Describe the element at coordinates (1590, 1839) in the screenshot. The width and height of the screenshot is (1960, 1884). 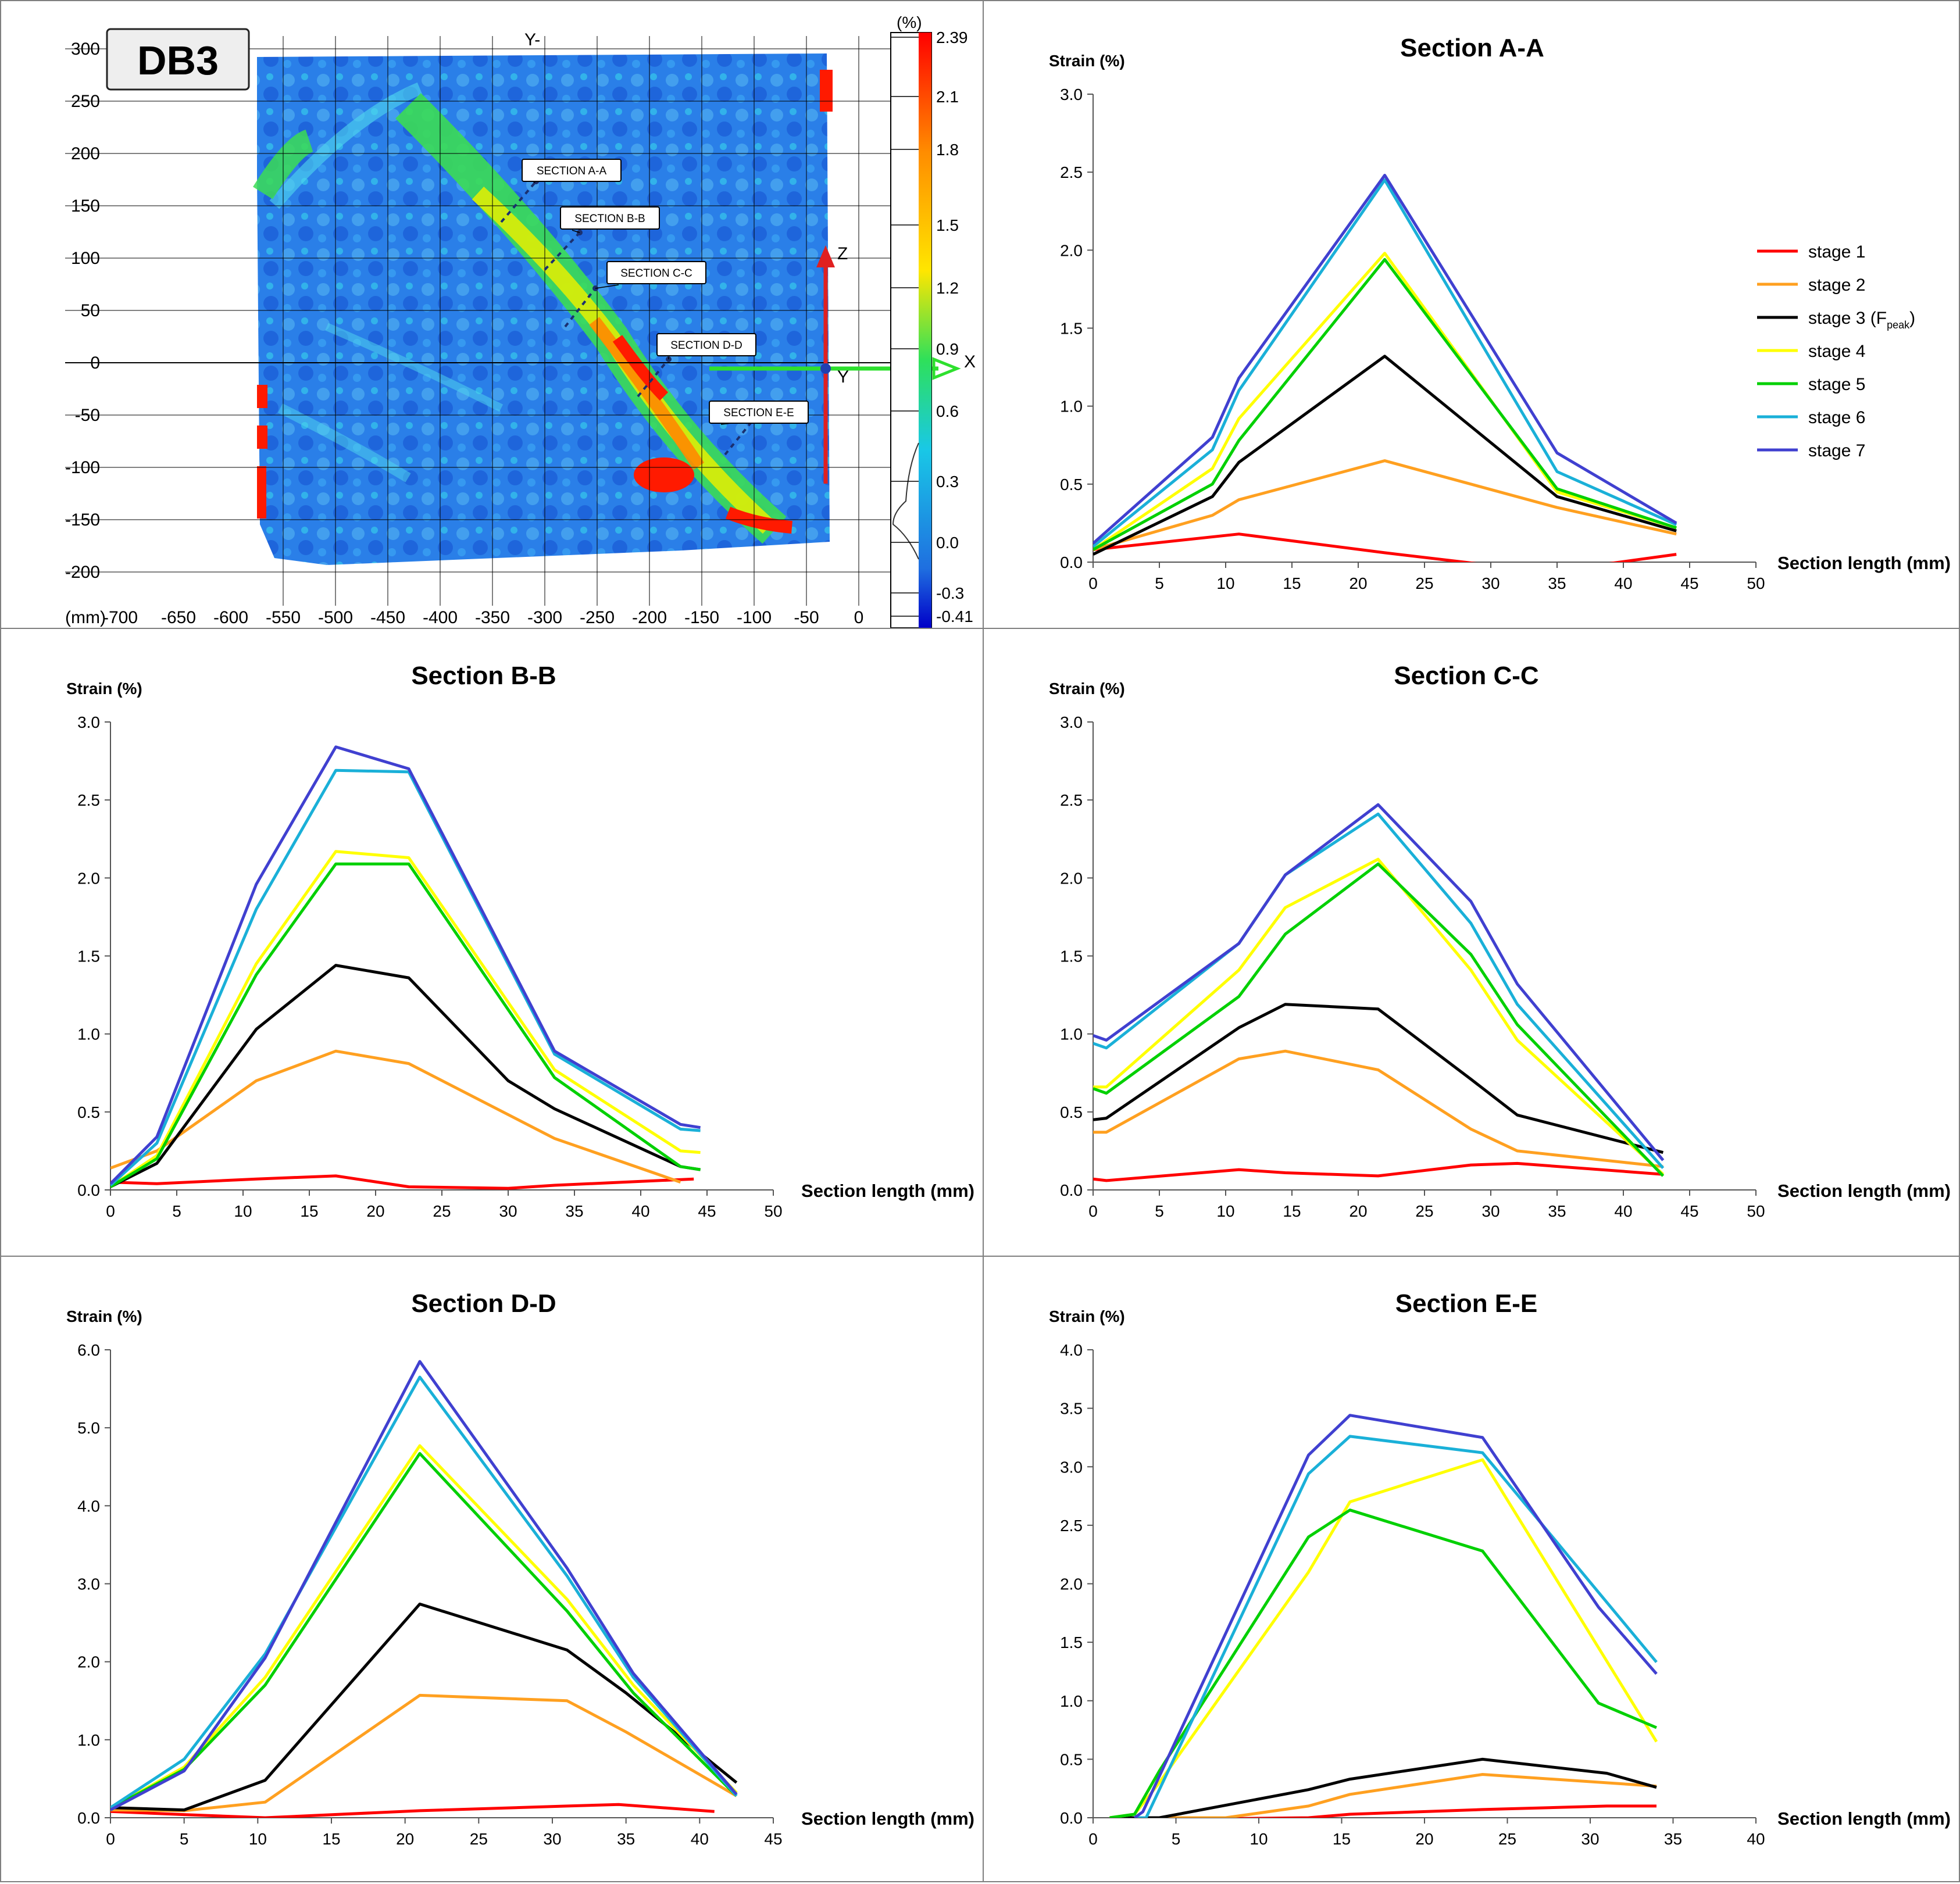
I see `x-tick-label: 30` at that location.